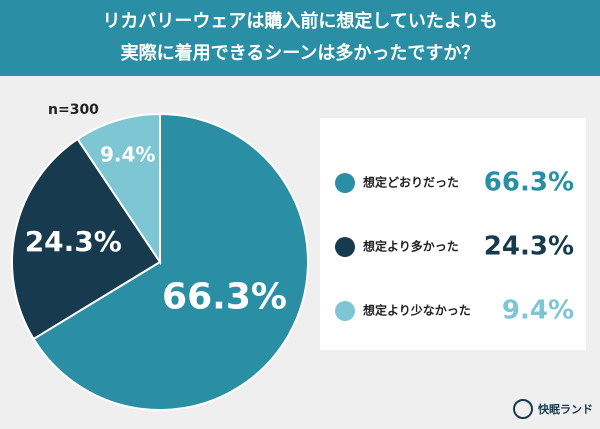 The image size is (600, 429). What do you see at coordinates (299, 21) in the screenshot?
I see `chart-title: リカバリーウェアは購入前に想定していたよりも` at bounding box center [299, 21].